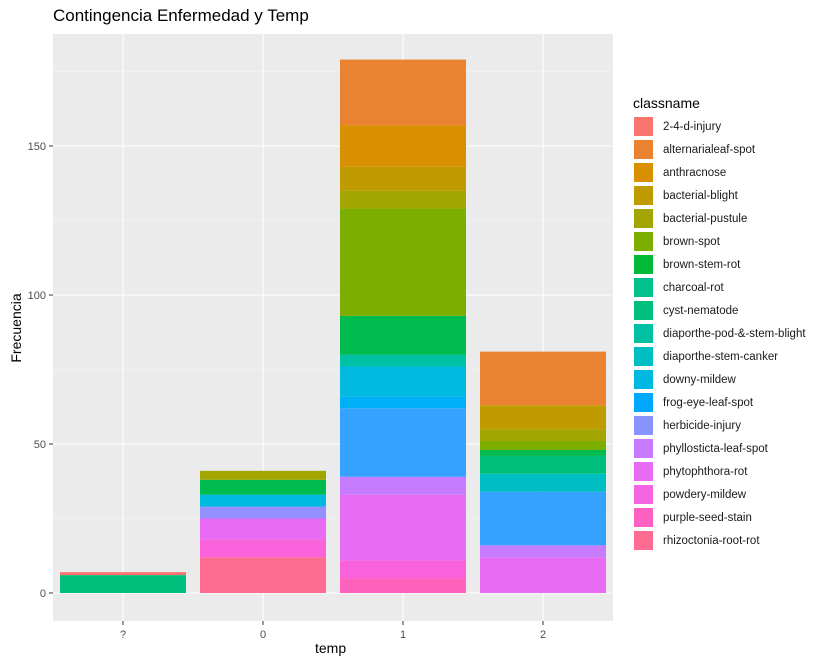  Describe the element at coordinates (708, 402) in the screenshot. I see `legend-label: frog-eye-leaf-spot` at that location.